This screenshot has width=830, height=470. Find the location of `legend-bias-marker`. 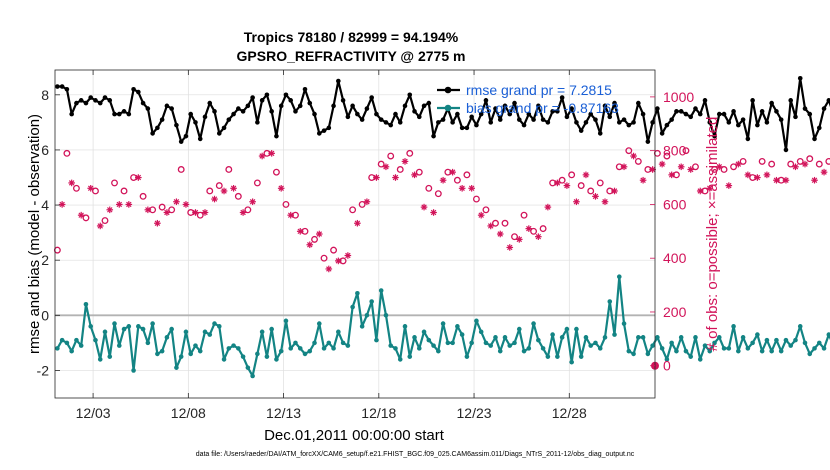

legend-bias-marker is located at coordinates (448, 108).